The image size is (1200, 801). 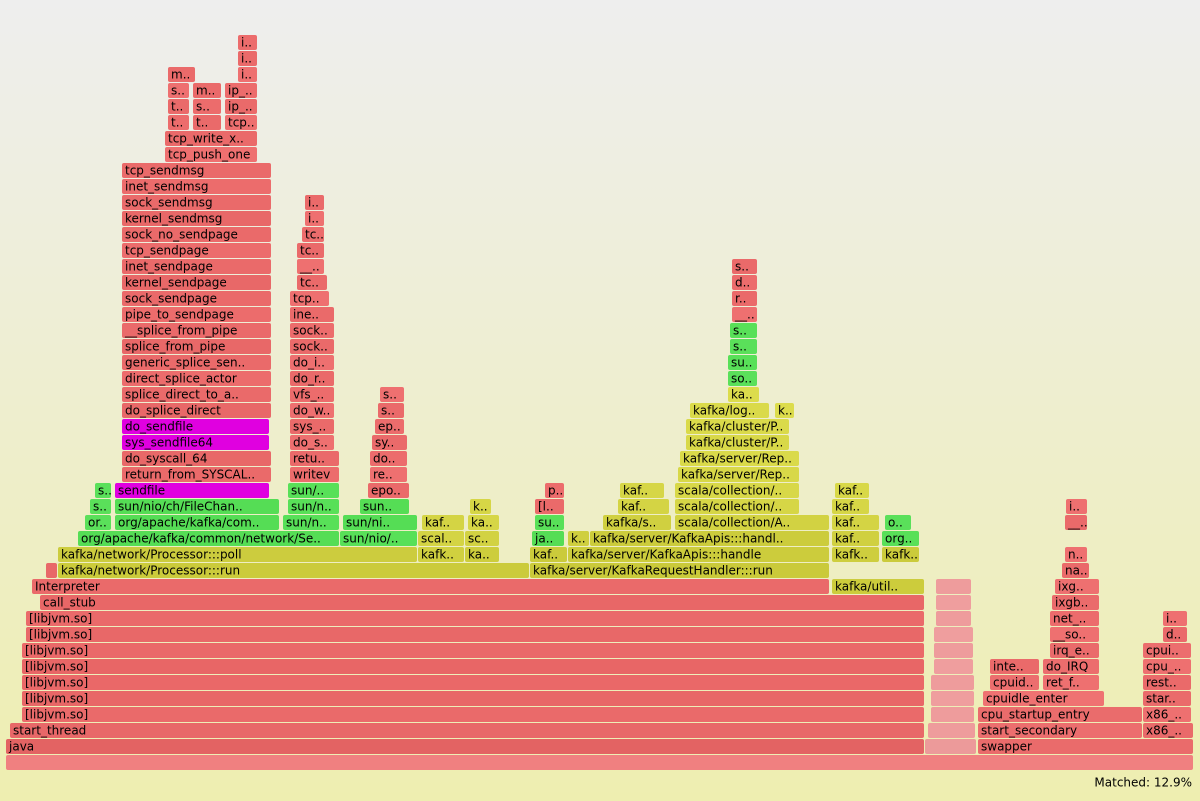 I want to click on frame: tc.., so click(x=313, y=234).